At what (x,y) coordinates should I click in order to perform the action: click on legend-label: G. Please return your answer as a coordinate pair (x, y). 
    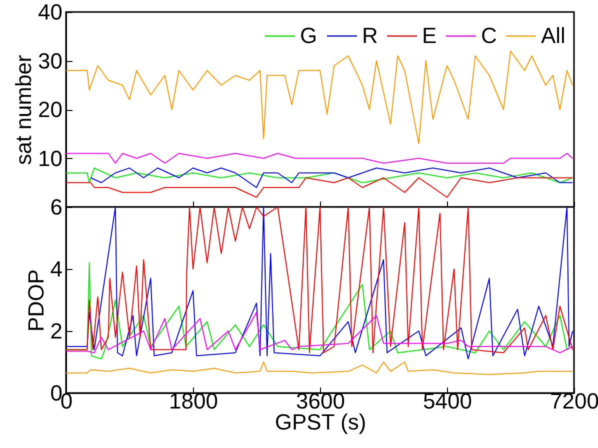
    Looking at the image, I should click on (309, 35).